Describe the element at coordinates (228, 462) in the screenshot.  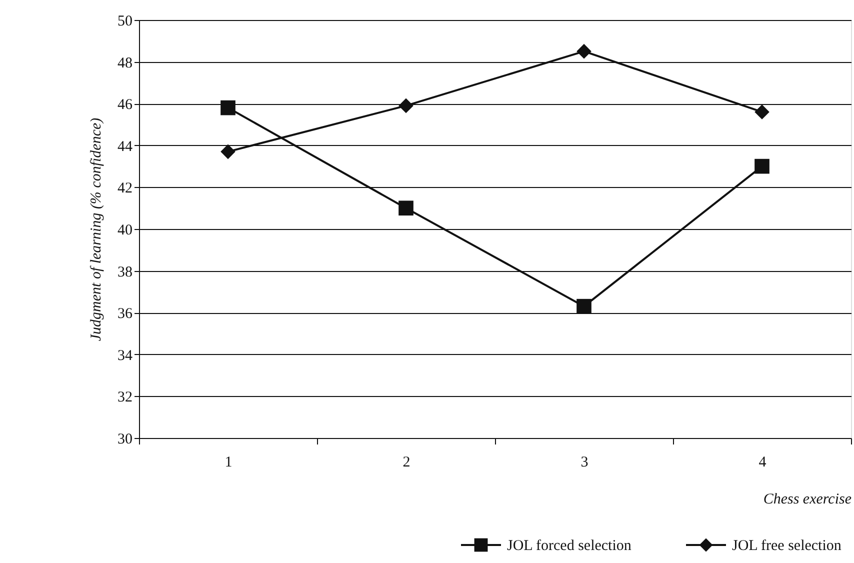
I see `x-tick-label: 1` at that location.